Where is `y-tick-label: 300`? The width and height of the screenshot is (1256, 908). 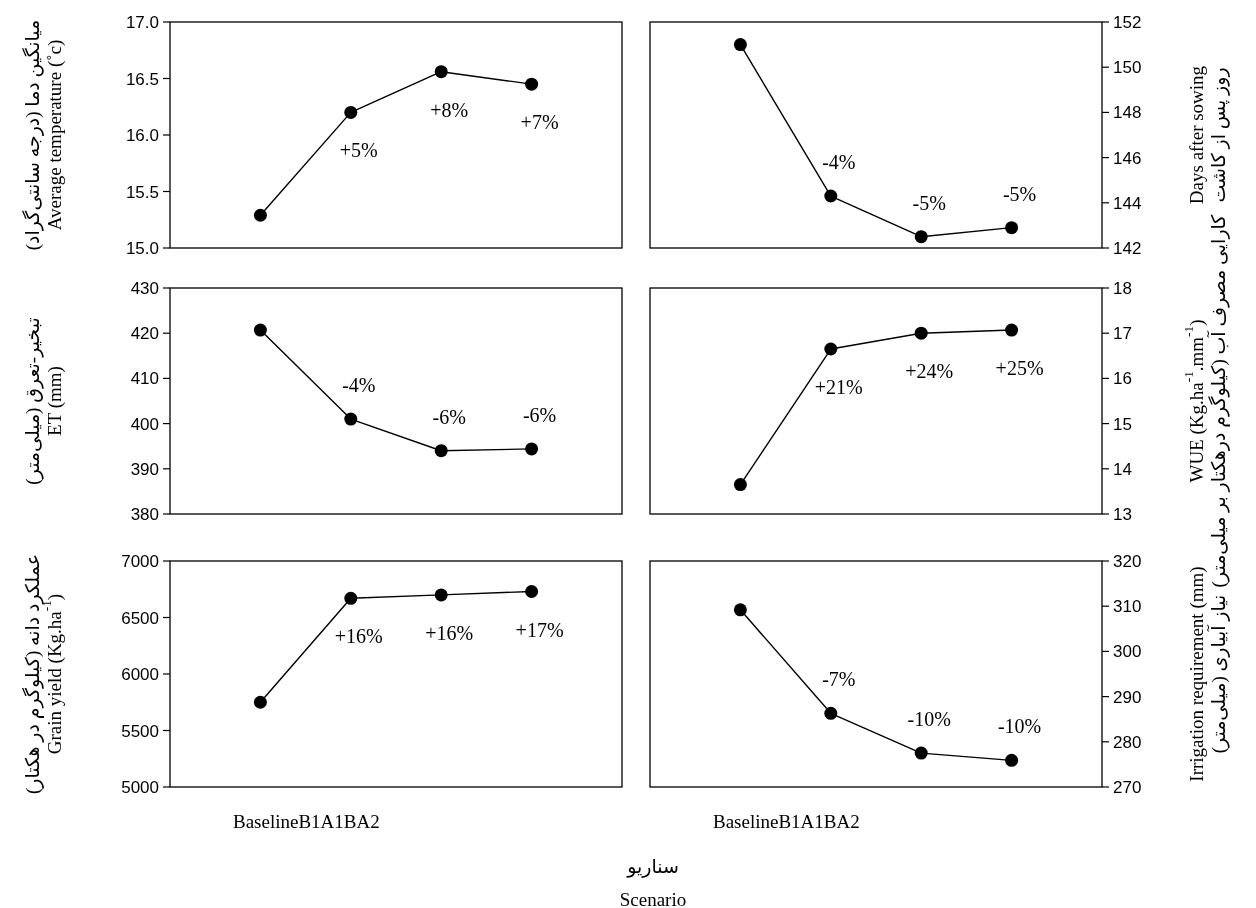
y-tick-label: 300 is located at coordinates (1127, 651).